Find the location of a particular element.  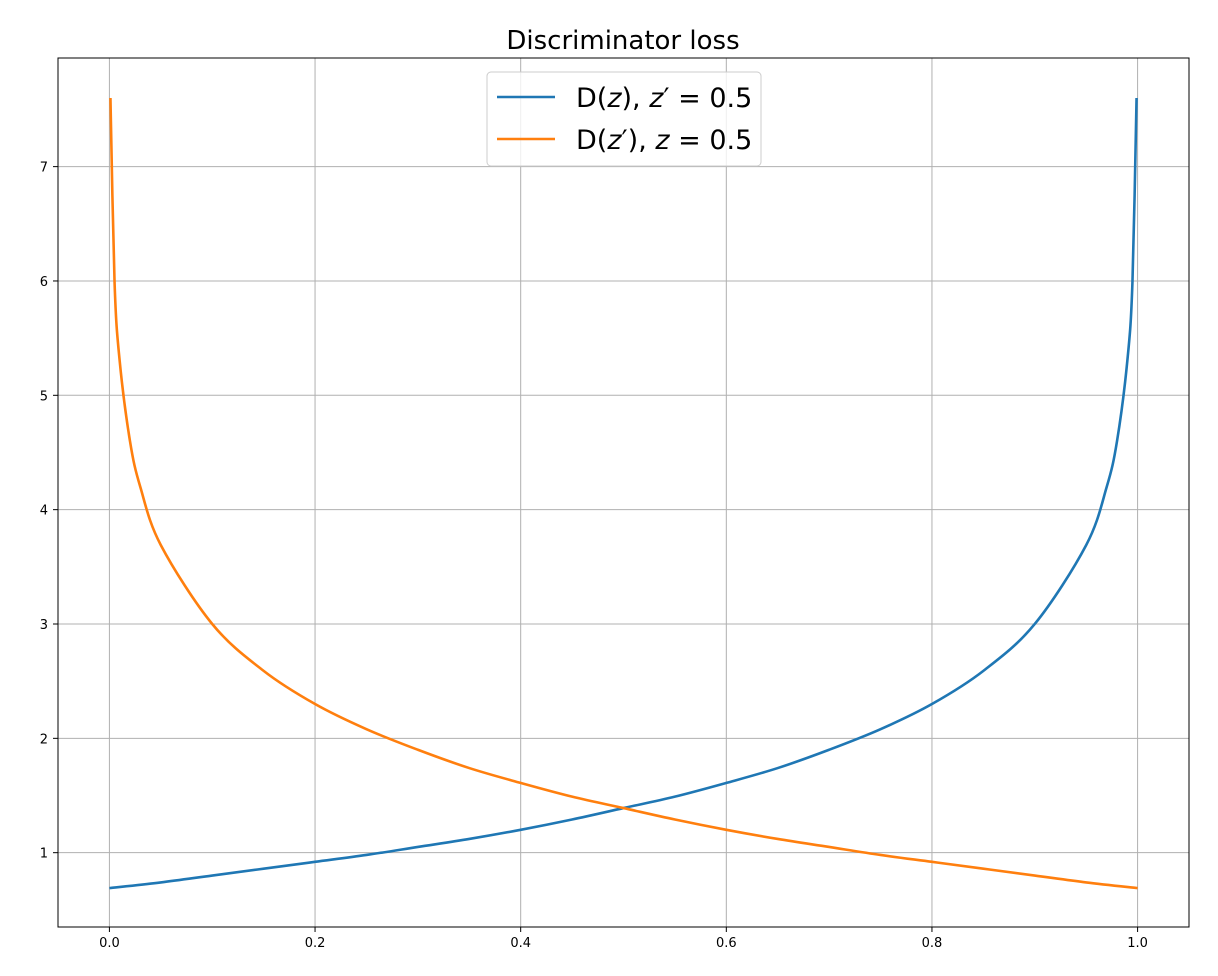

legend-label-2: D(z′), z = 0.5 is located at coordinates (664, 140).